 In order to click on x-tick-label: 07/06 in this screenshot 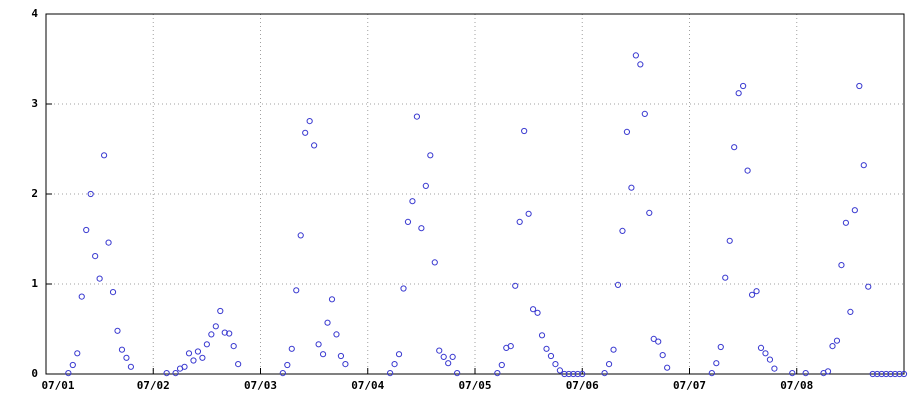, I will do `click(582, 385)`.